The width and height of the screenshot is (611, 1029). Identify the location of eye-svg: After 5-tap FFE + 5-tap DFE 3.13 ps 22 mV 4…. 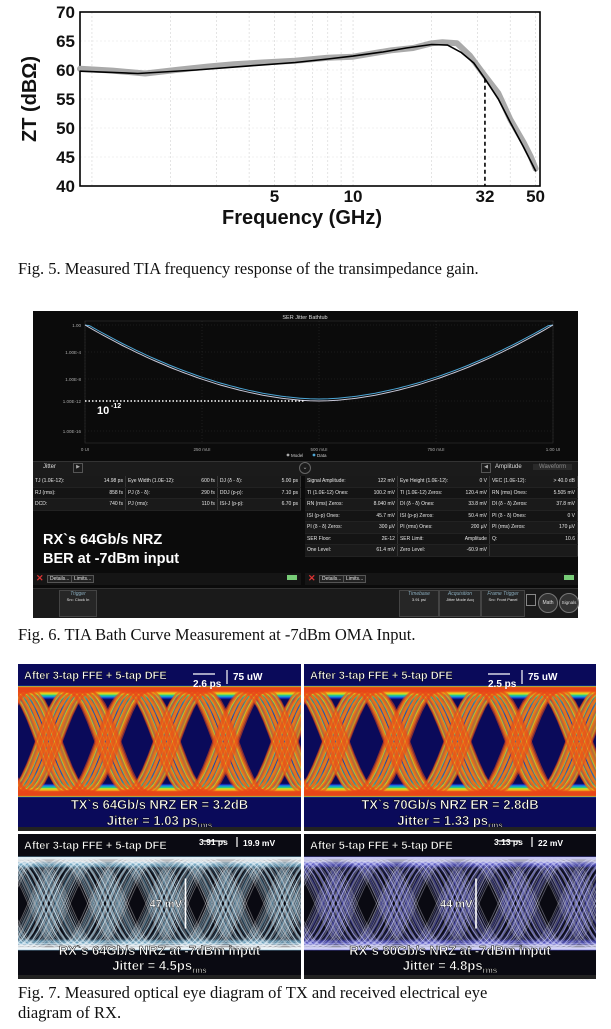
(445, 906).